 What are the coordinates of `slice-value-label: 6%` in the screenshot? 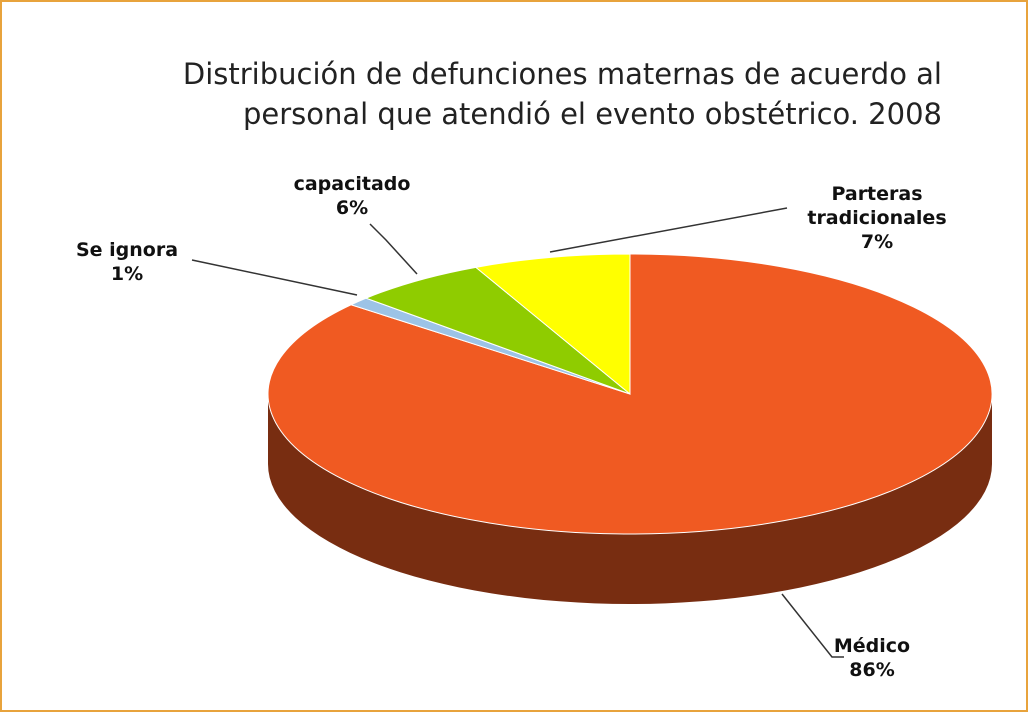 It's located at (352, 208).